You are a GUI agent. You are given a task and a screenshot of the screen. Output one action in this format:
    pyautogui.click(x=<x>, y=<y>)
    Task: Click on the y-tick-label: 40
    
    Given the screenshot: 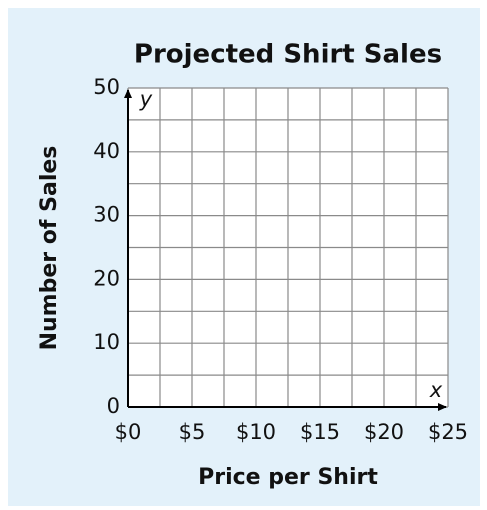 What is the action you would take?
    pyautogui.click(x=106, y=151)
    